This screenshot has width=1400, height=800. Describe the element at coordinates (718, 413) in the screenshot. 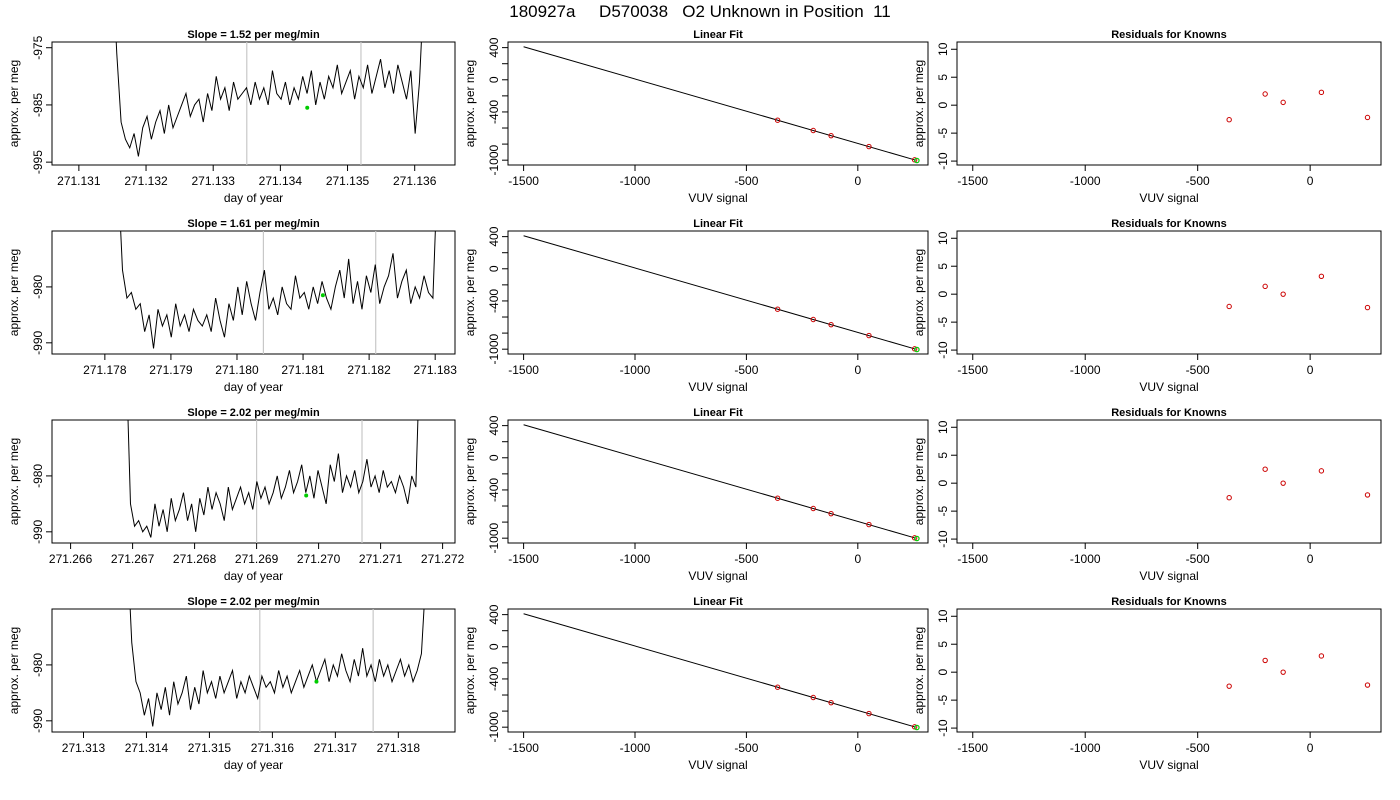

I see `panel-title: Linear Fit` at that location.